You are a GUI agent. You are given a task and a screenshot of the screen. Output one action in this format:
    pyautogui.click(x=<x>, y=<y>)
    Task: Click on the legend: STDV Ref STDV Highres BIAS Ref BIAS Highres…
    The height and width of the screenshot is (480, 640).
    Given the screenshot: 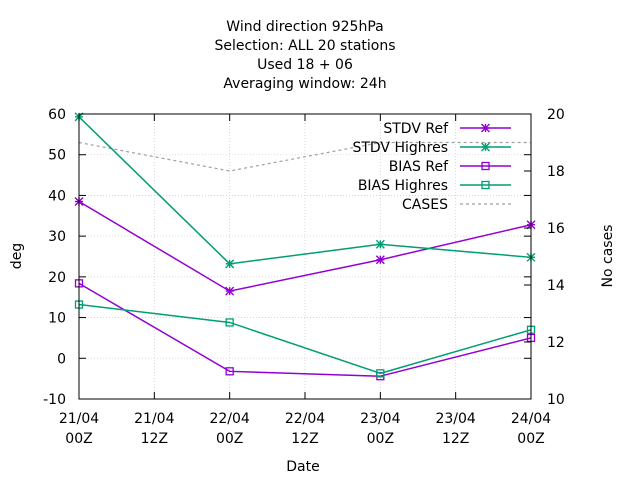 What is the action you would take?
    pyautogui.click(x=431, y=167)
    